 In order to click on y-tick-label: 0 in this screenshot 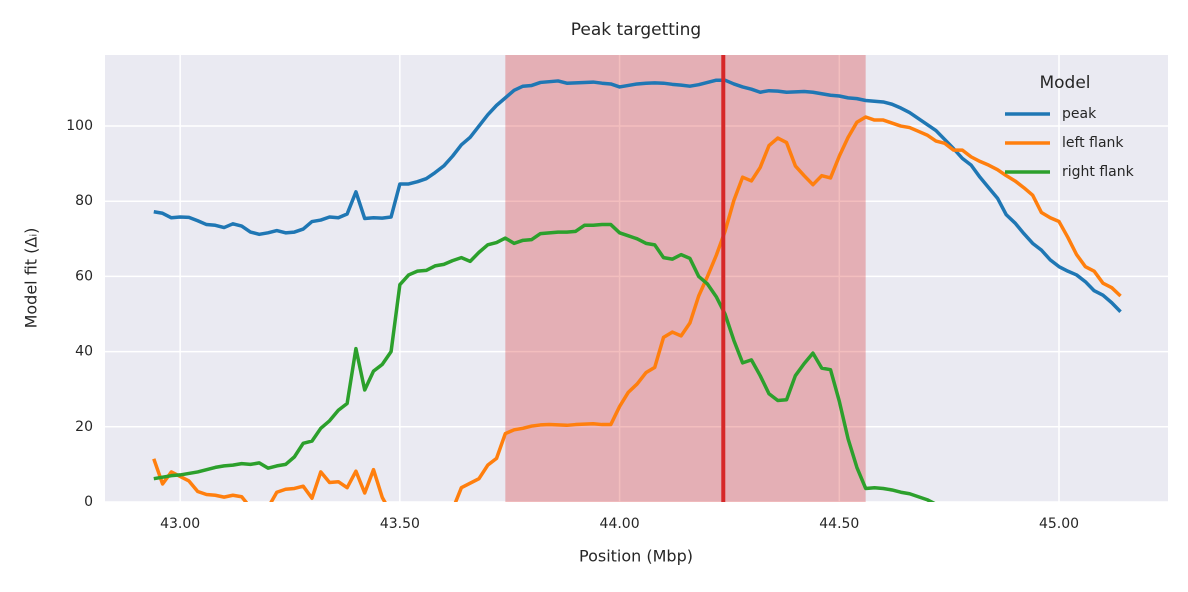, I will do `click(88, 502)`.